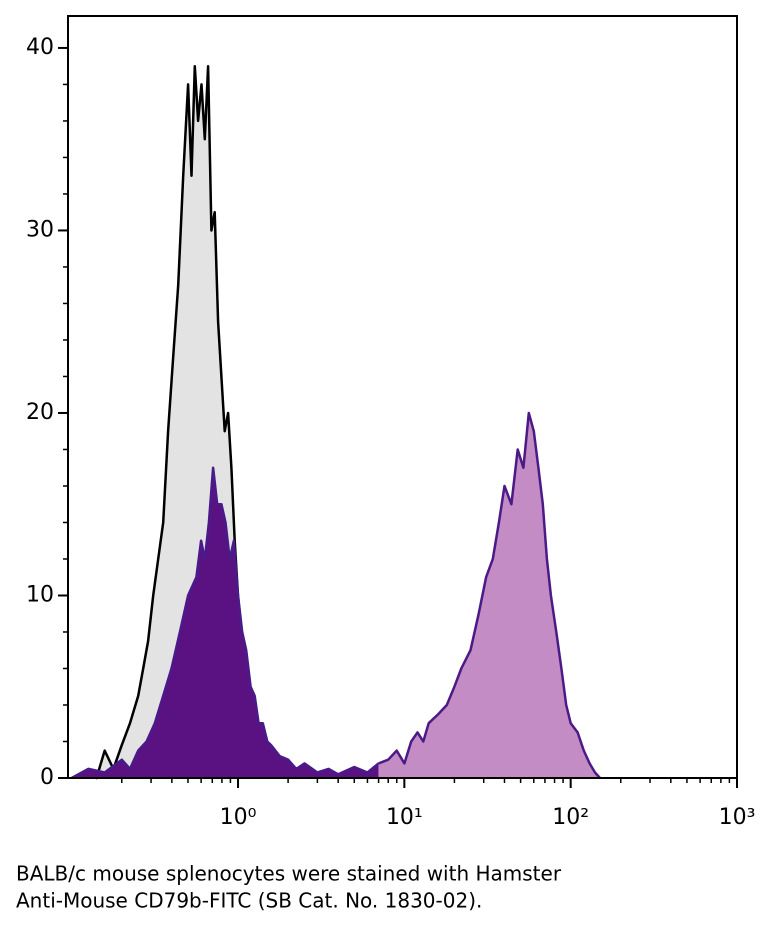 The image size is (772, 926). I want to click on y-tick-label: 10, so click(40, 594).